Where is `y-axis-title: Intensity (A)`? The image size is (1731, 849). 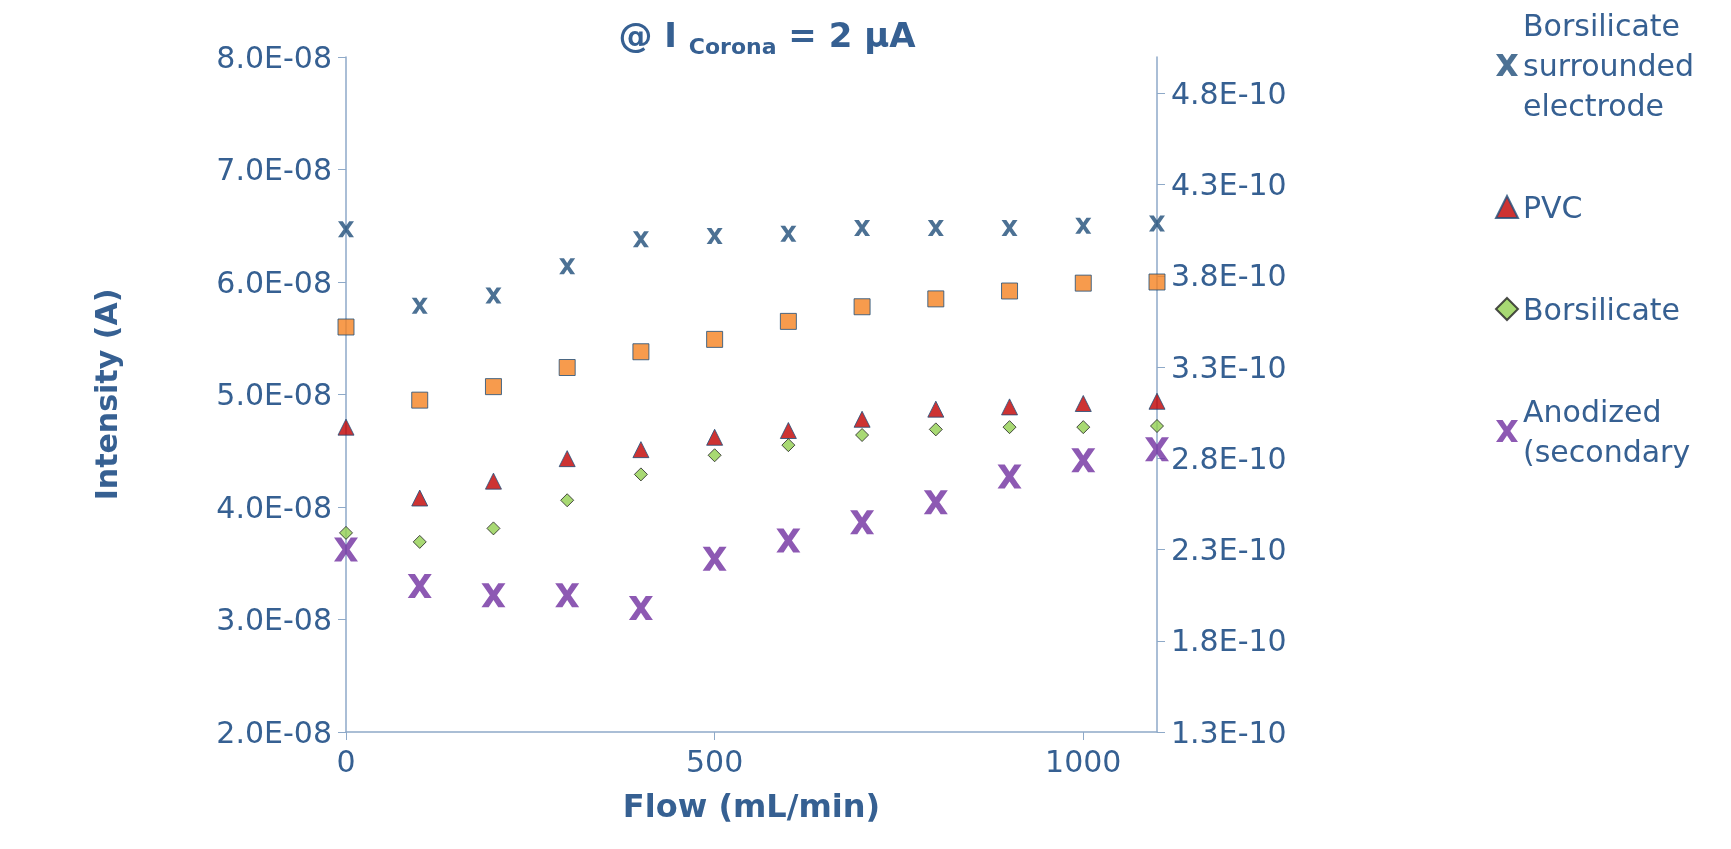
y-axis-title: Intensity (A) is located at coordinates (106, 394).